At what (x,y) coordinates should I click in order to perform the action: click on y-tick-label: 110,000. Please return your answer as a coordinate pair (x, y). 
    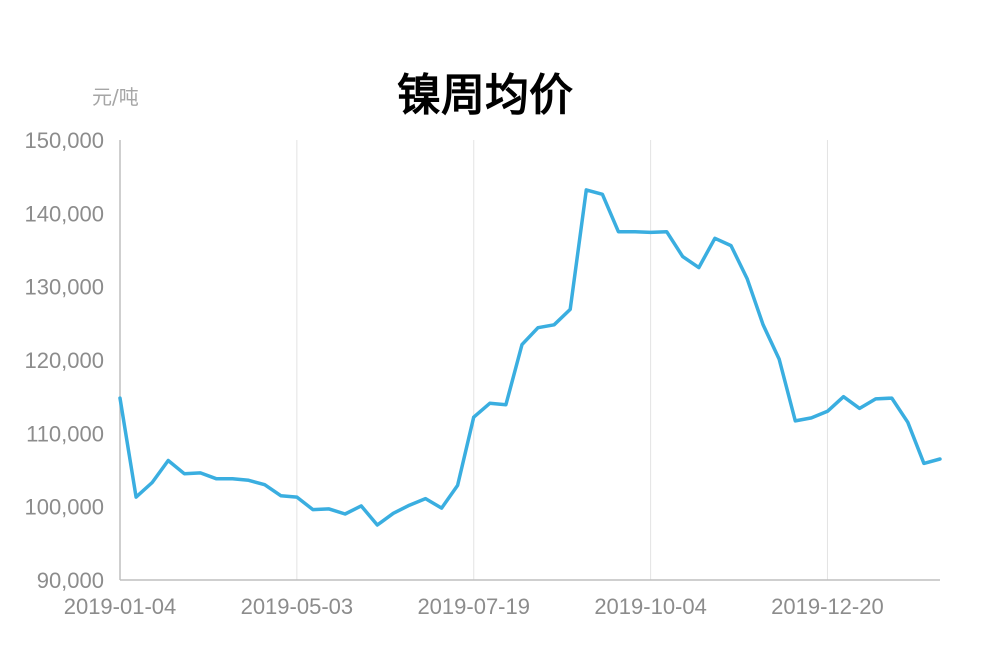
    Looking at the image, I should click on (65, 433).